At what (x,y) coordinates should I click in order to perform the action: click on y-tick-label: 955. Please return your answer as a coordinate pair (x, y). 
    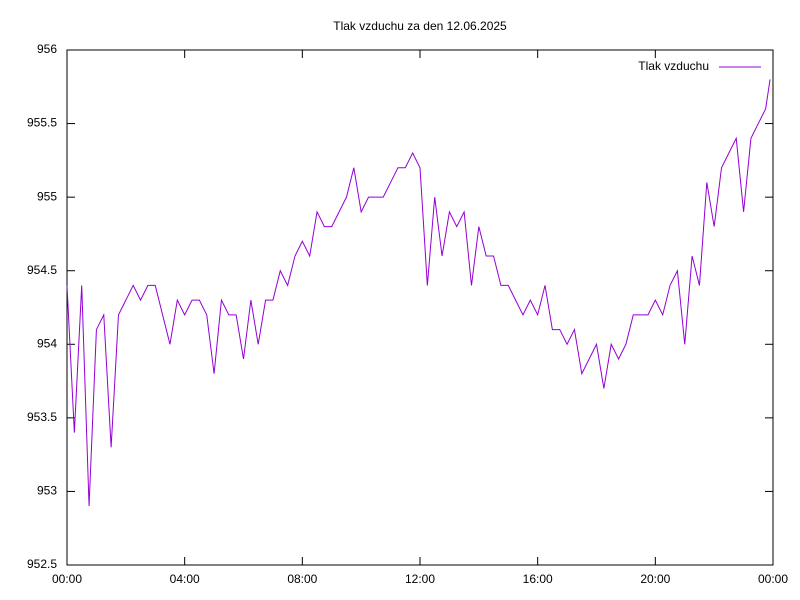
    Looking at the image, I should click on (47, 196).